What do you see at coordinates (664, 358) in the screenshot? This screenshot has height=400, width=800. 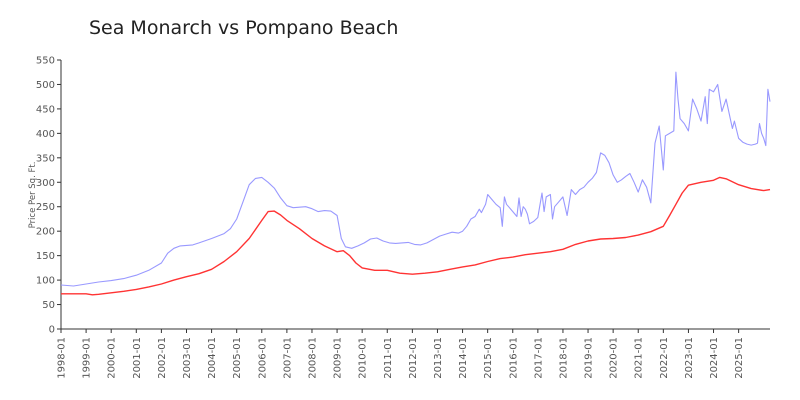 I see `x-tick-label: 2022-01` at bounding box center [664, 358].